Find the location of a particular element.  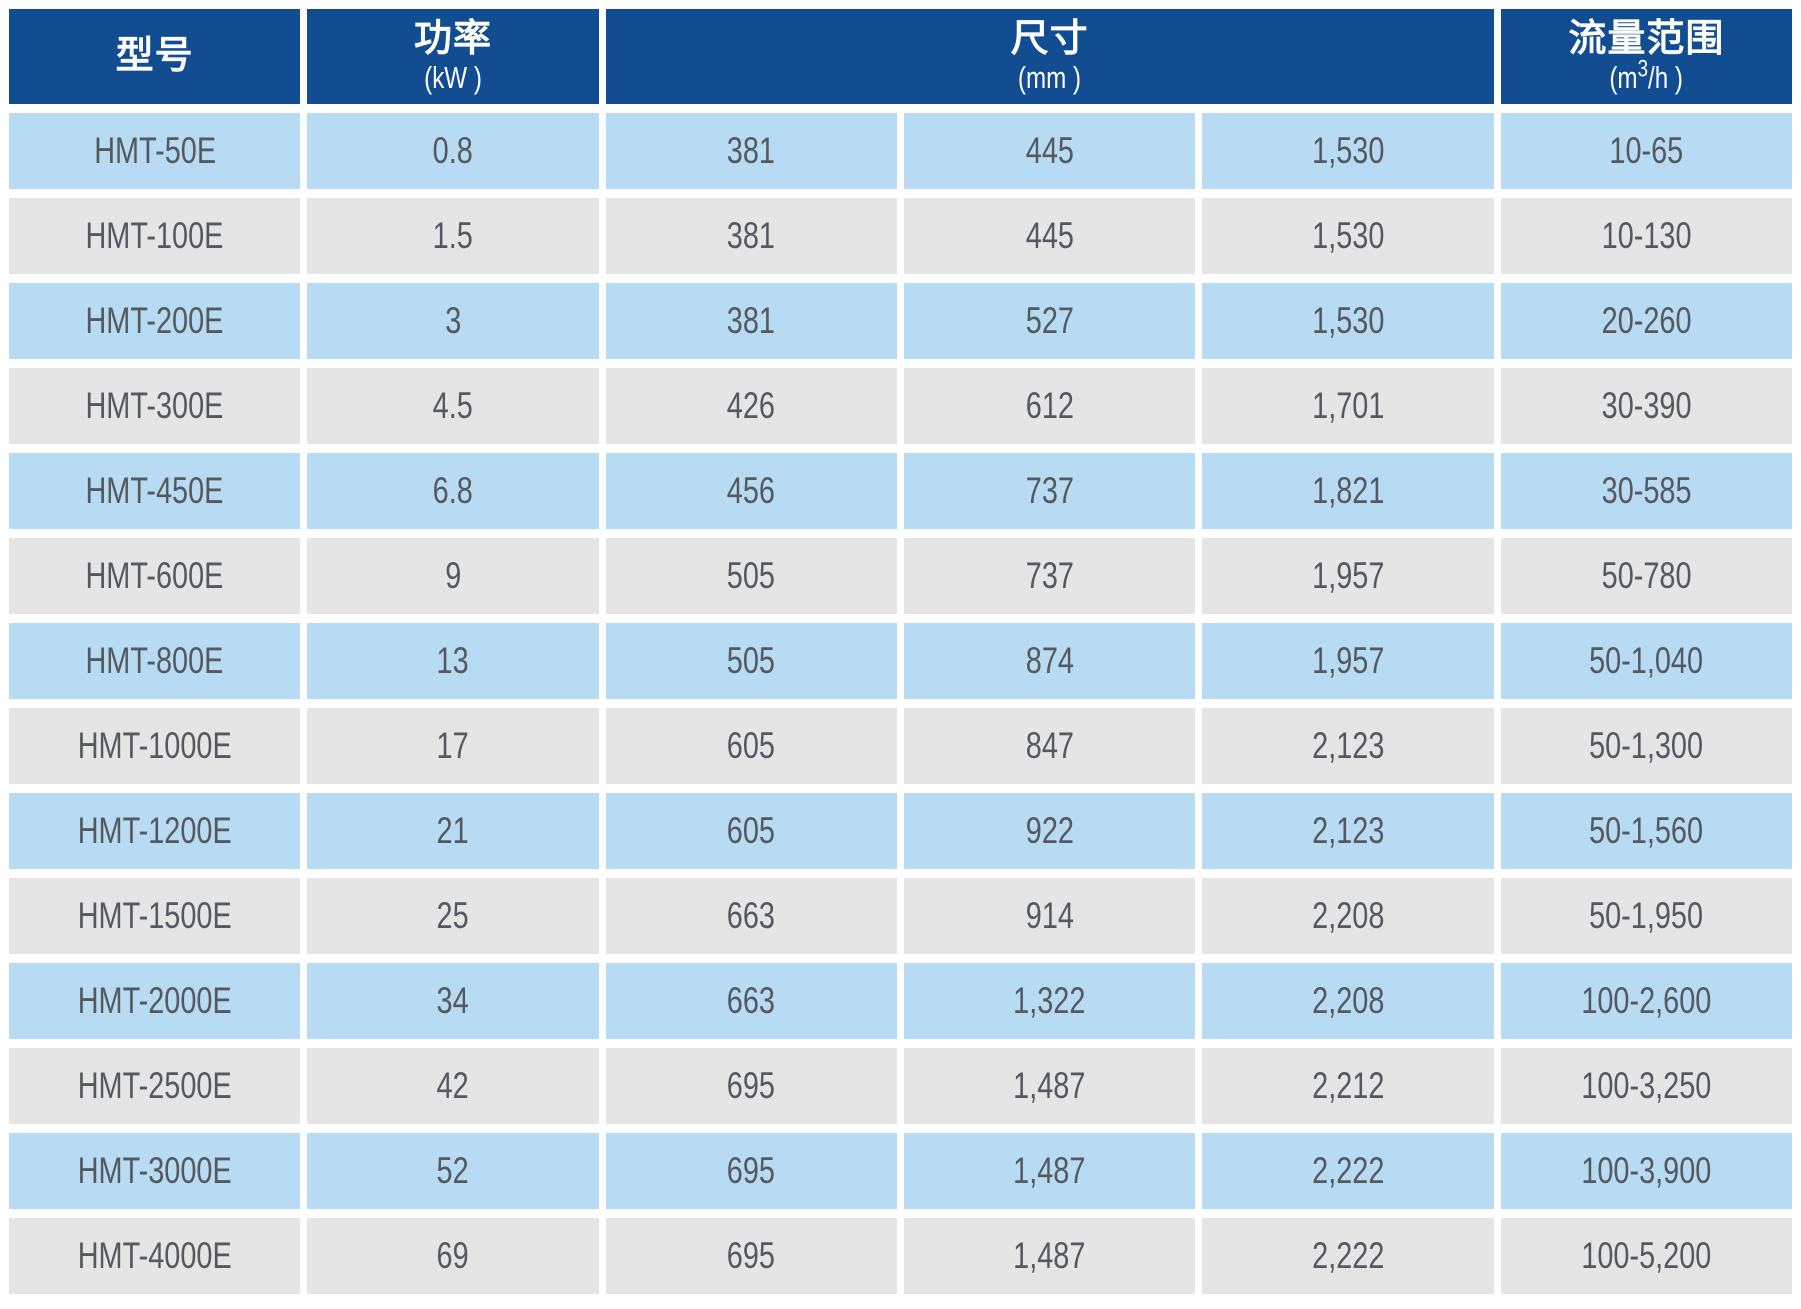

flow-cell: 100-3,900 is located at coordinates (1646, 1171).